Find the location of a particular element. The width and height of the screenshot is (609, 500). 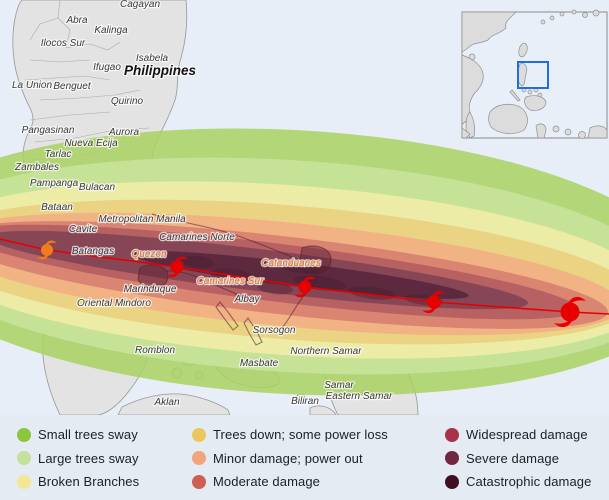

legend-item-label: Trees down; some power loss is located at coordinates (300, 435).